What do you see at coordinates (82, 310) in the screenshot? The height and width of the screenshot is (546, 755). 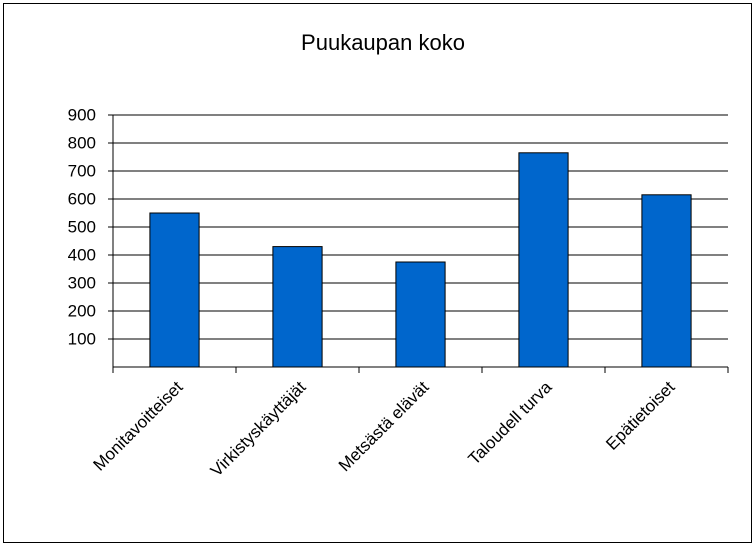 I see `y-tick-label: 200` at bounding box center [82, 310].